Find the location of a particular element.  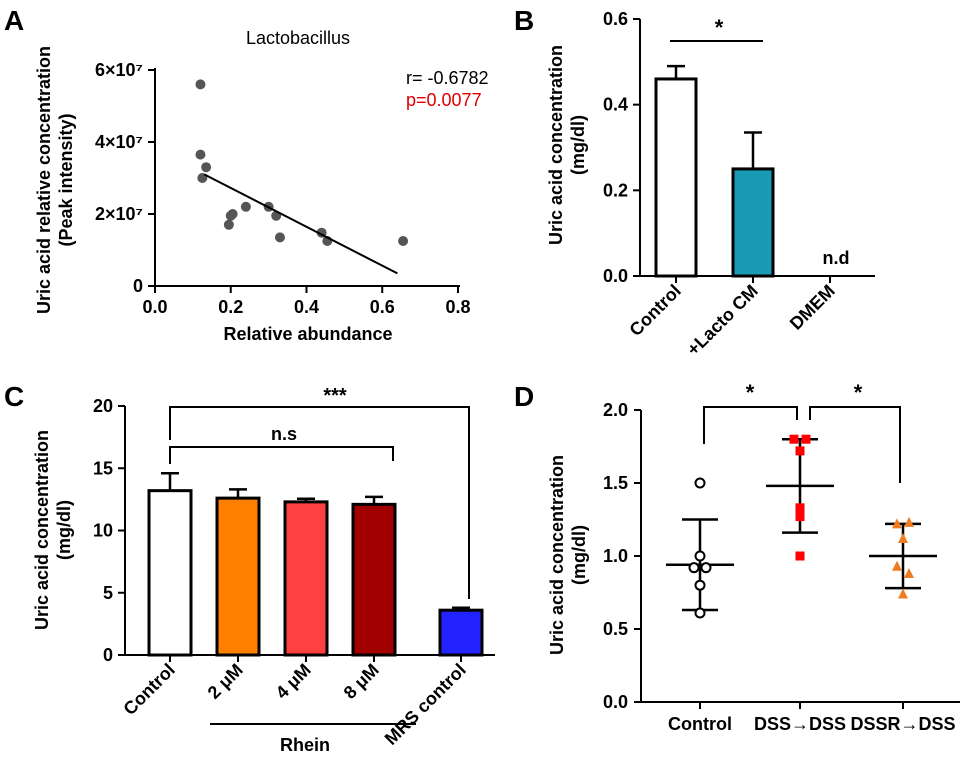

d-y-tick-label: 0.5 is located at coordinates (615, 629).